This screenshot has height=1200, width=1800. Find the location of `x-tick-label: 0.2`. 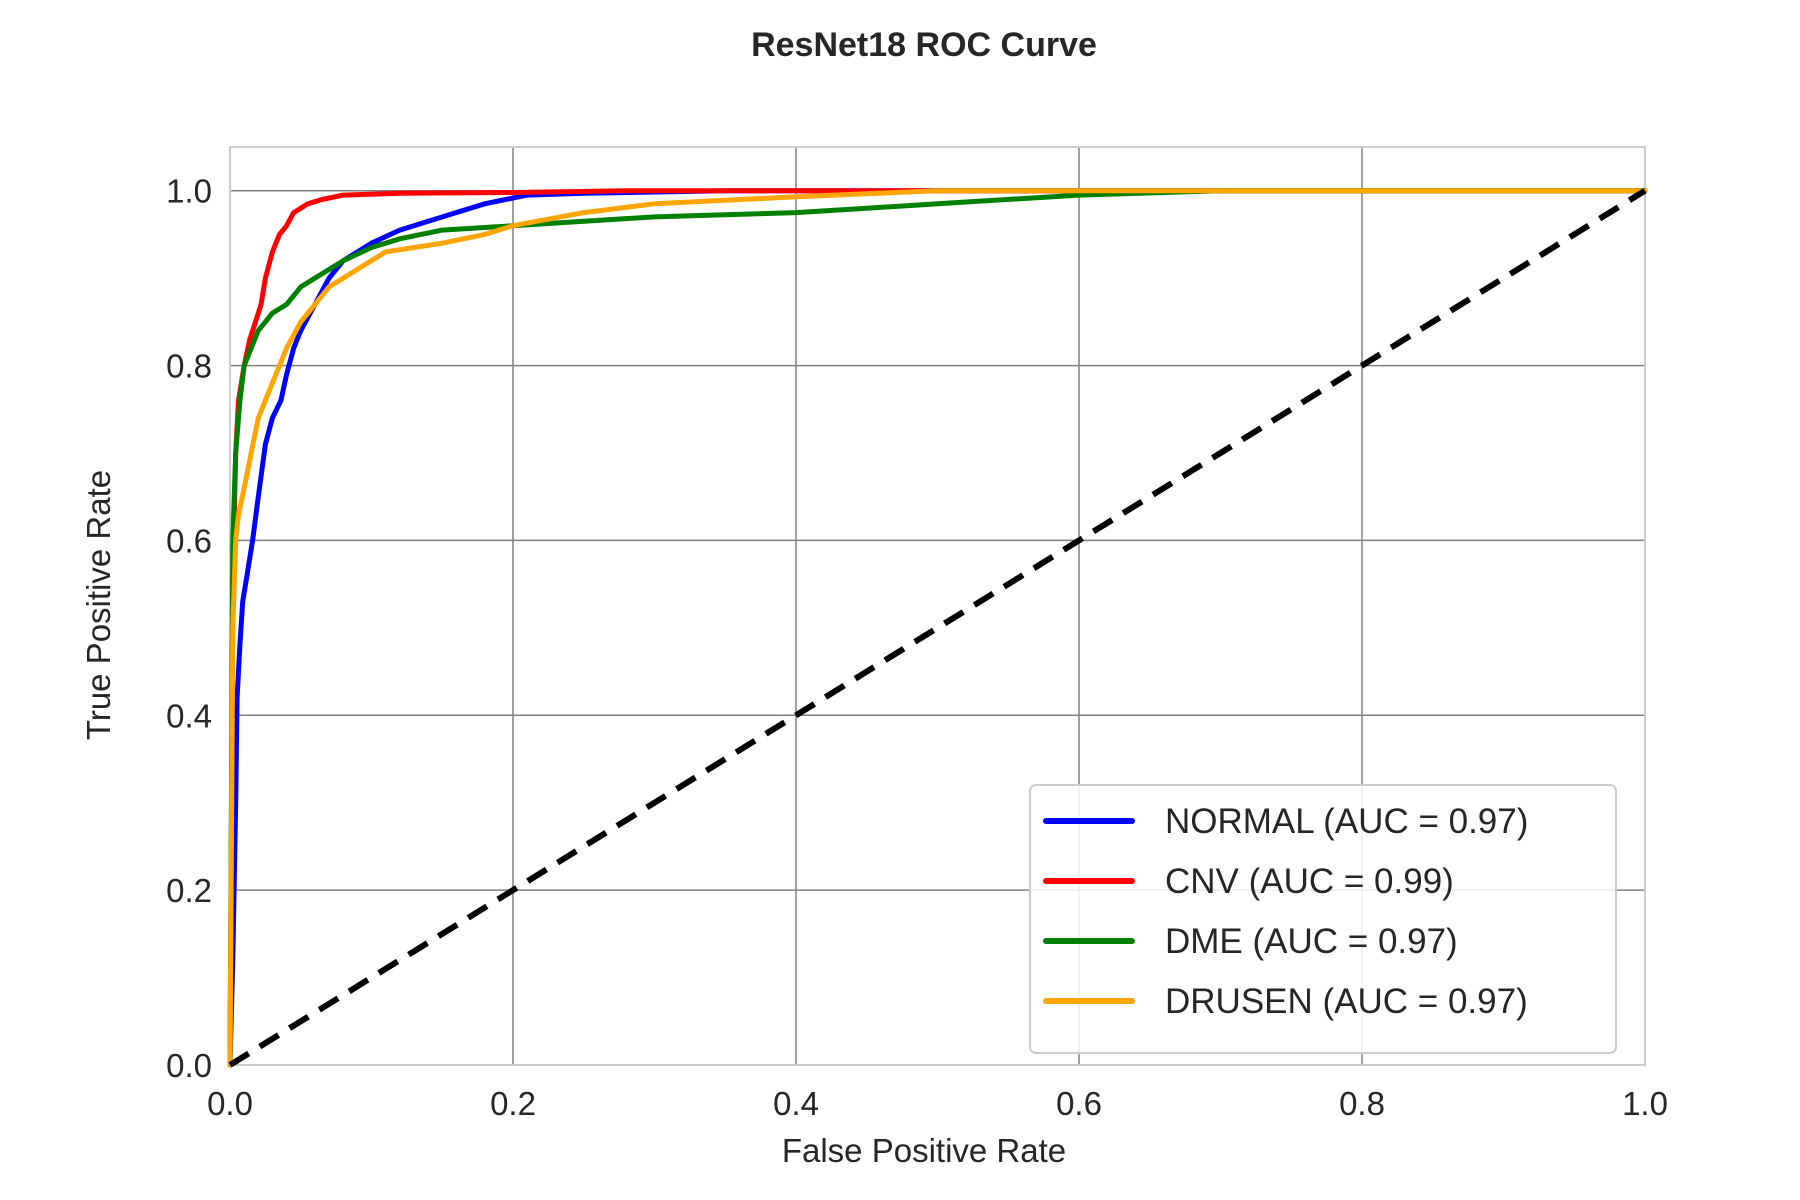

x-tick-label: 0.2 is located at coordinates (513, 1103).